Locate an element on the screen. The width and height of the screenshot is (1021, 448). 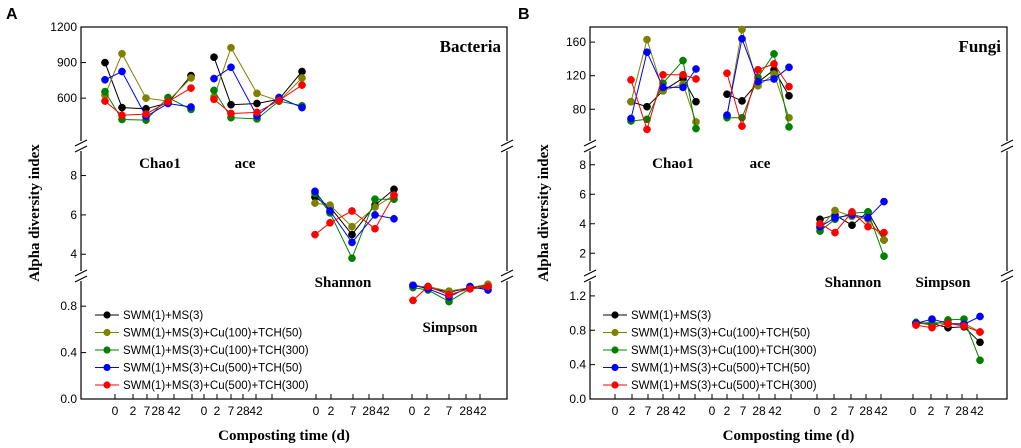
y-axis-title: Alpha diversity index is located at coordinates (544, 213).